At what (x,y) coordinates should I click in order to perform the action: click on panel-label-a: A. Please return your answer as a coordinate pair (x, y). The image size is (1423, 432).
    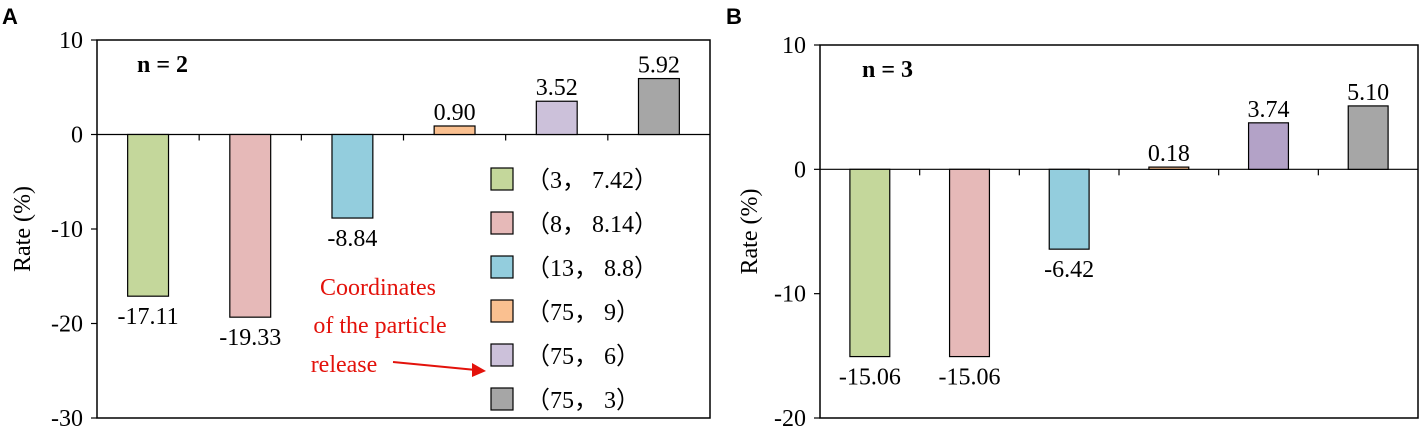
    Looking at the image, I should click on (10, 16).